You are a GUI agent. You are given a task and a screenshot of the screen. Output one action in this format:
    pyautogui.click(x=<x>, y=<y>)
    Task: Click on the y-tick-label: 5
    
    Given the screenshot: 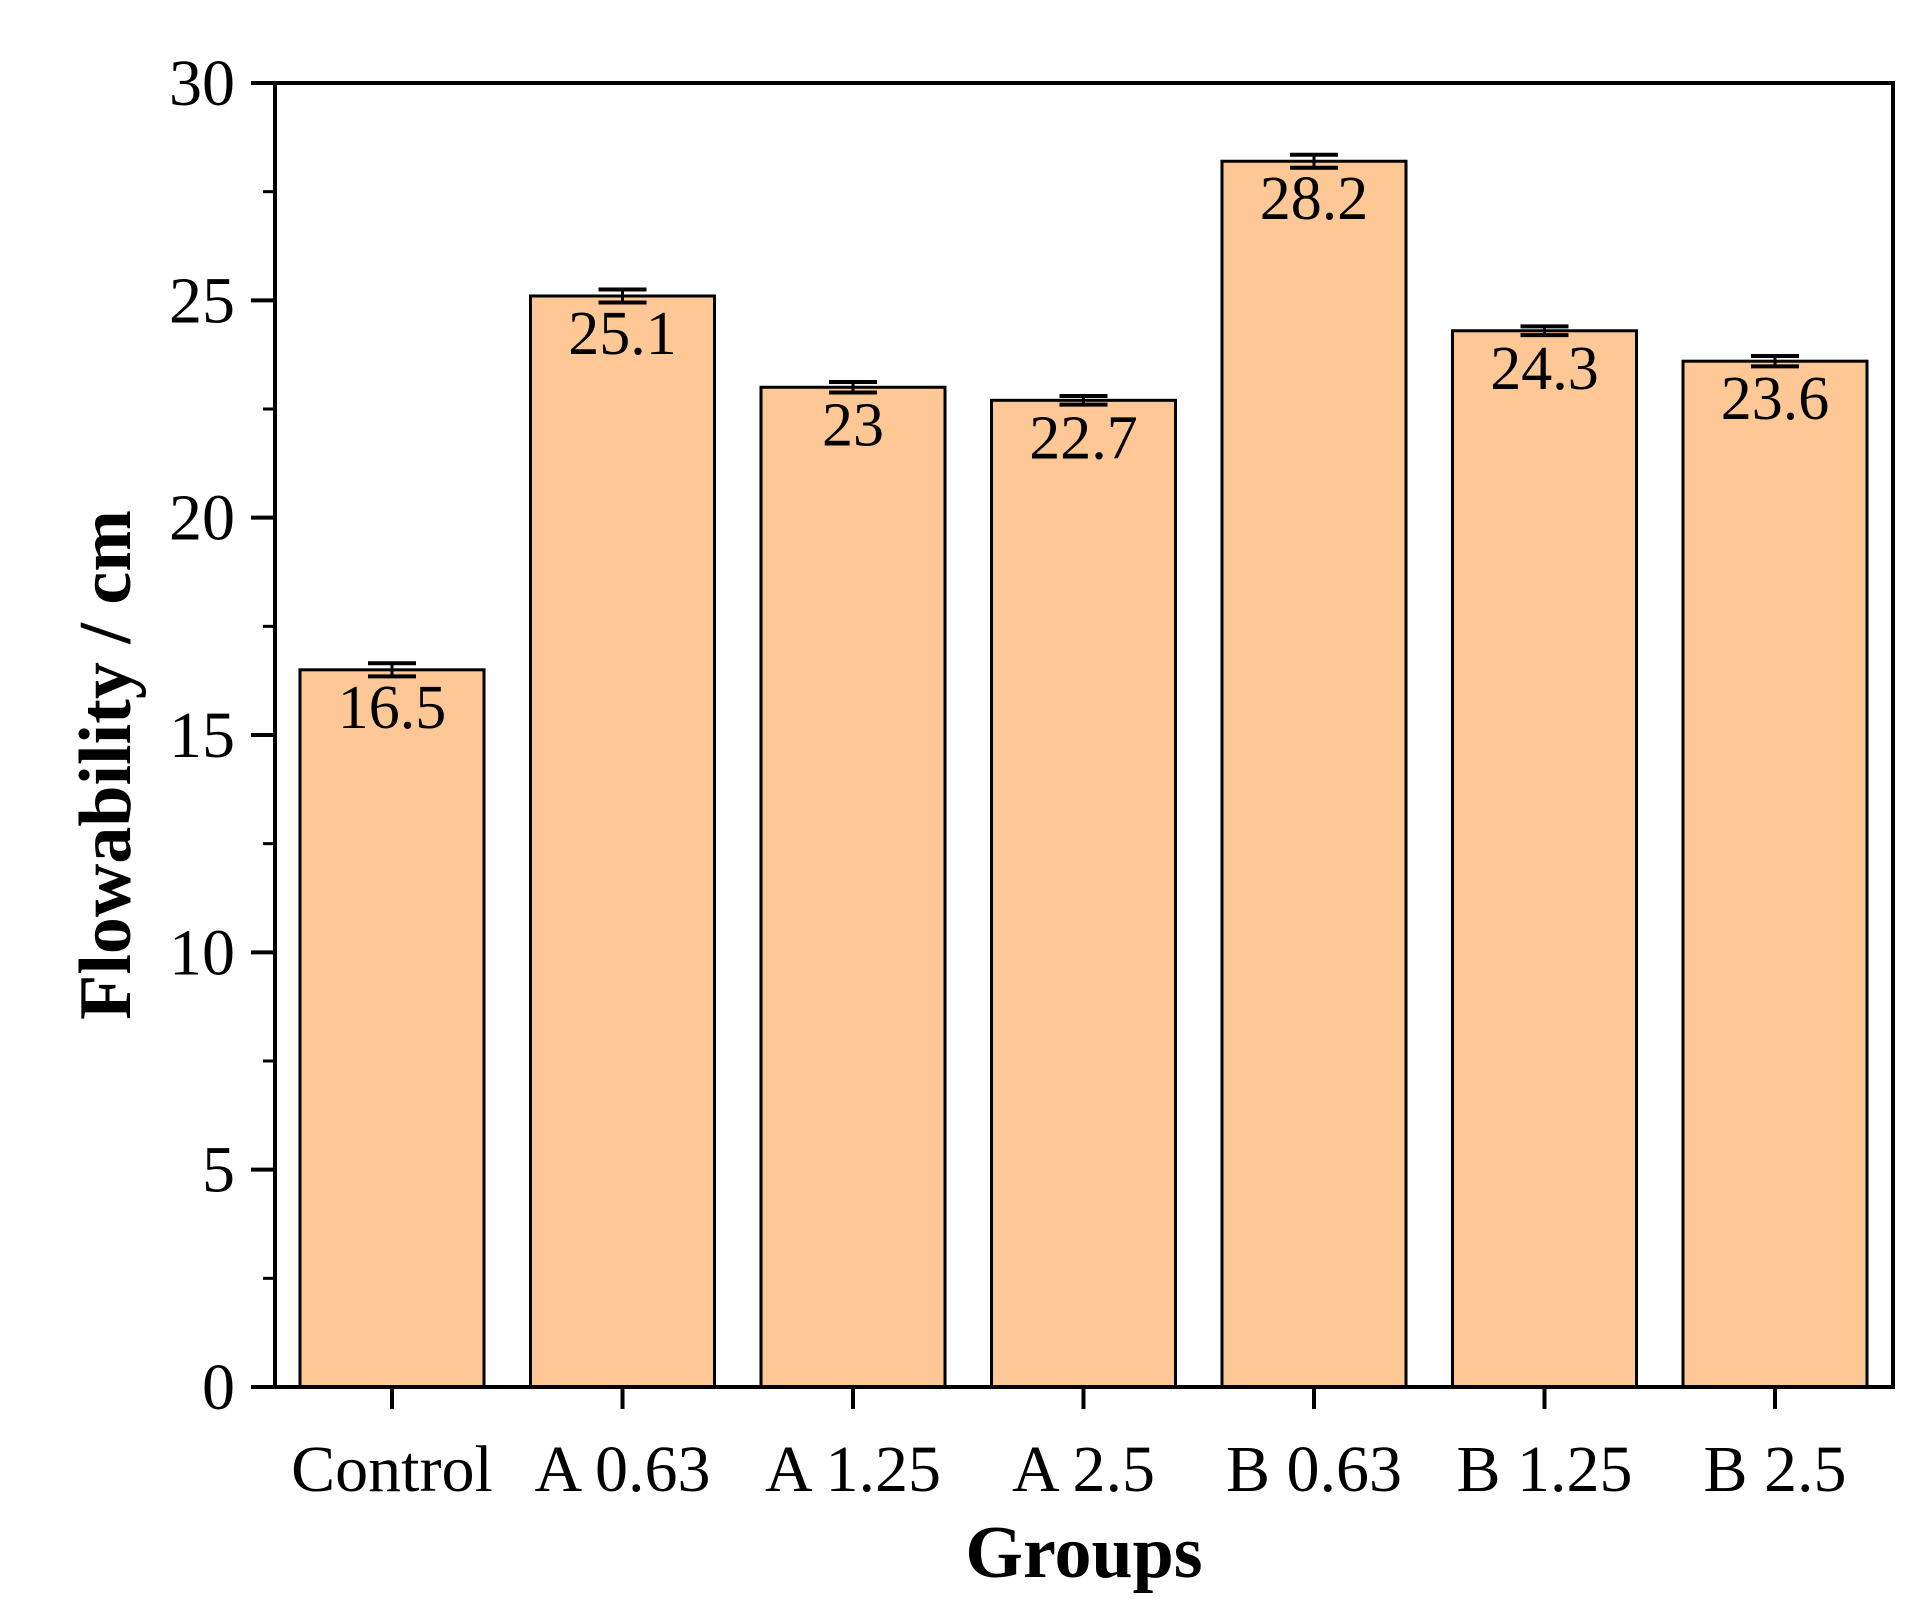 What is the action you would take?
    pyautogui.click(x=218, y=1170)
    